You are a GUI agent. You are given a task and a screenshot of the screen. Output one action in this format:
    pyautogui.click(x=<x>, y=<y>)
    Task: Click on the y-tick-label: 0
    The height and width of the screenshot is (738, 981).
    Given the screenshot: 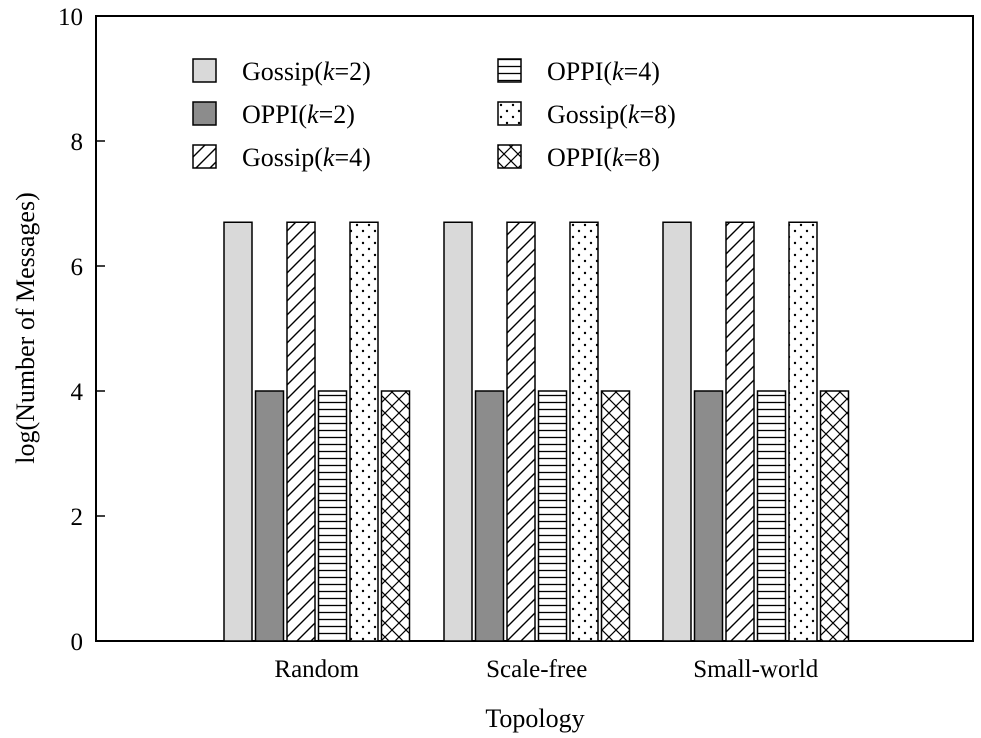 What is the action you would take?
    pyautogui.click(x=77, y=642)
    